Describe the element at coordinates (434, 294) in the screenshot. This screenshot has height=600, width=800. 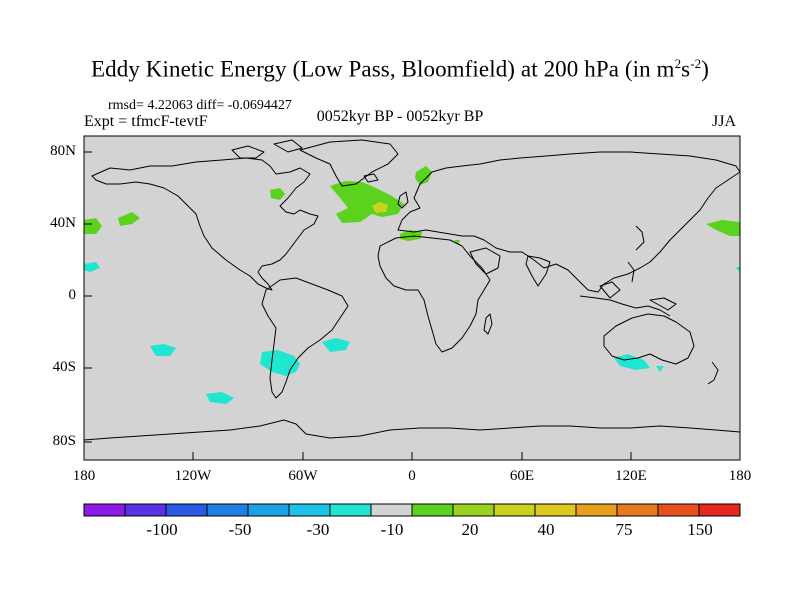
I see `coast-africa` at that location.